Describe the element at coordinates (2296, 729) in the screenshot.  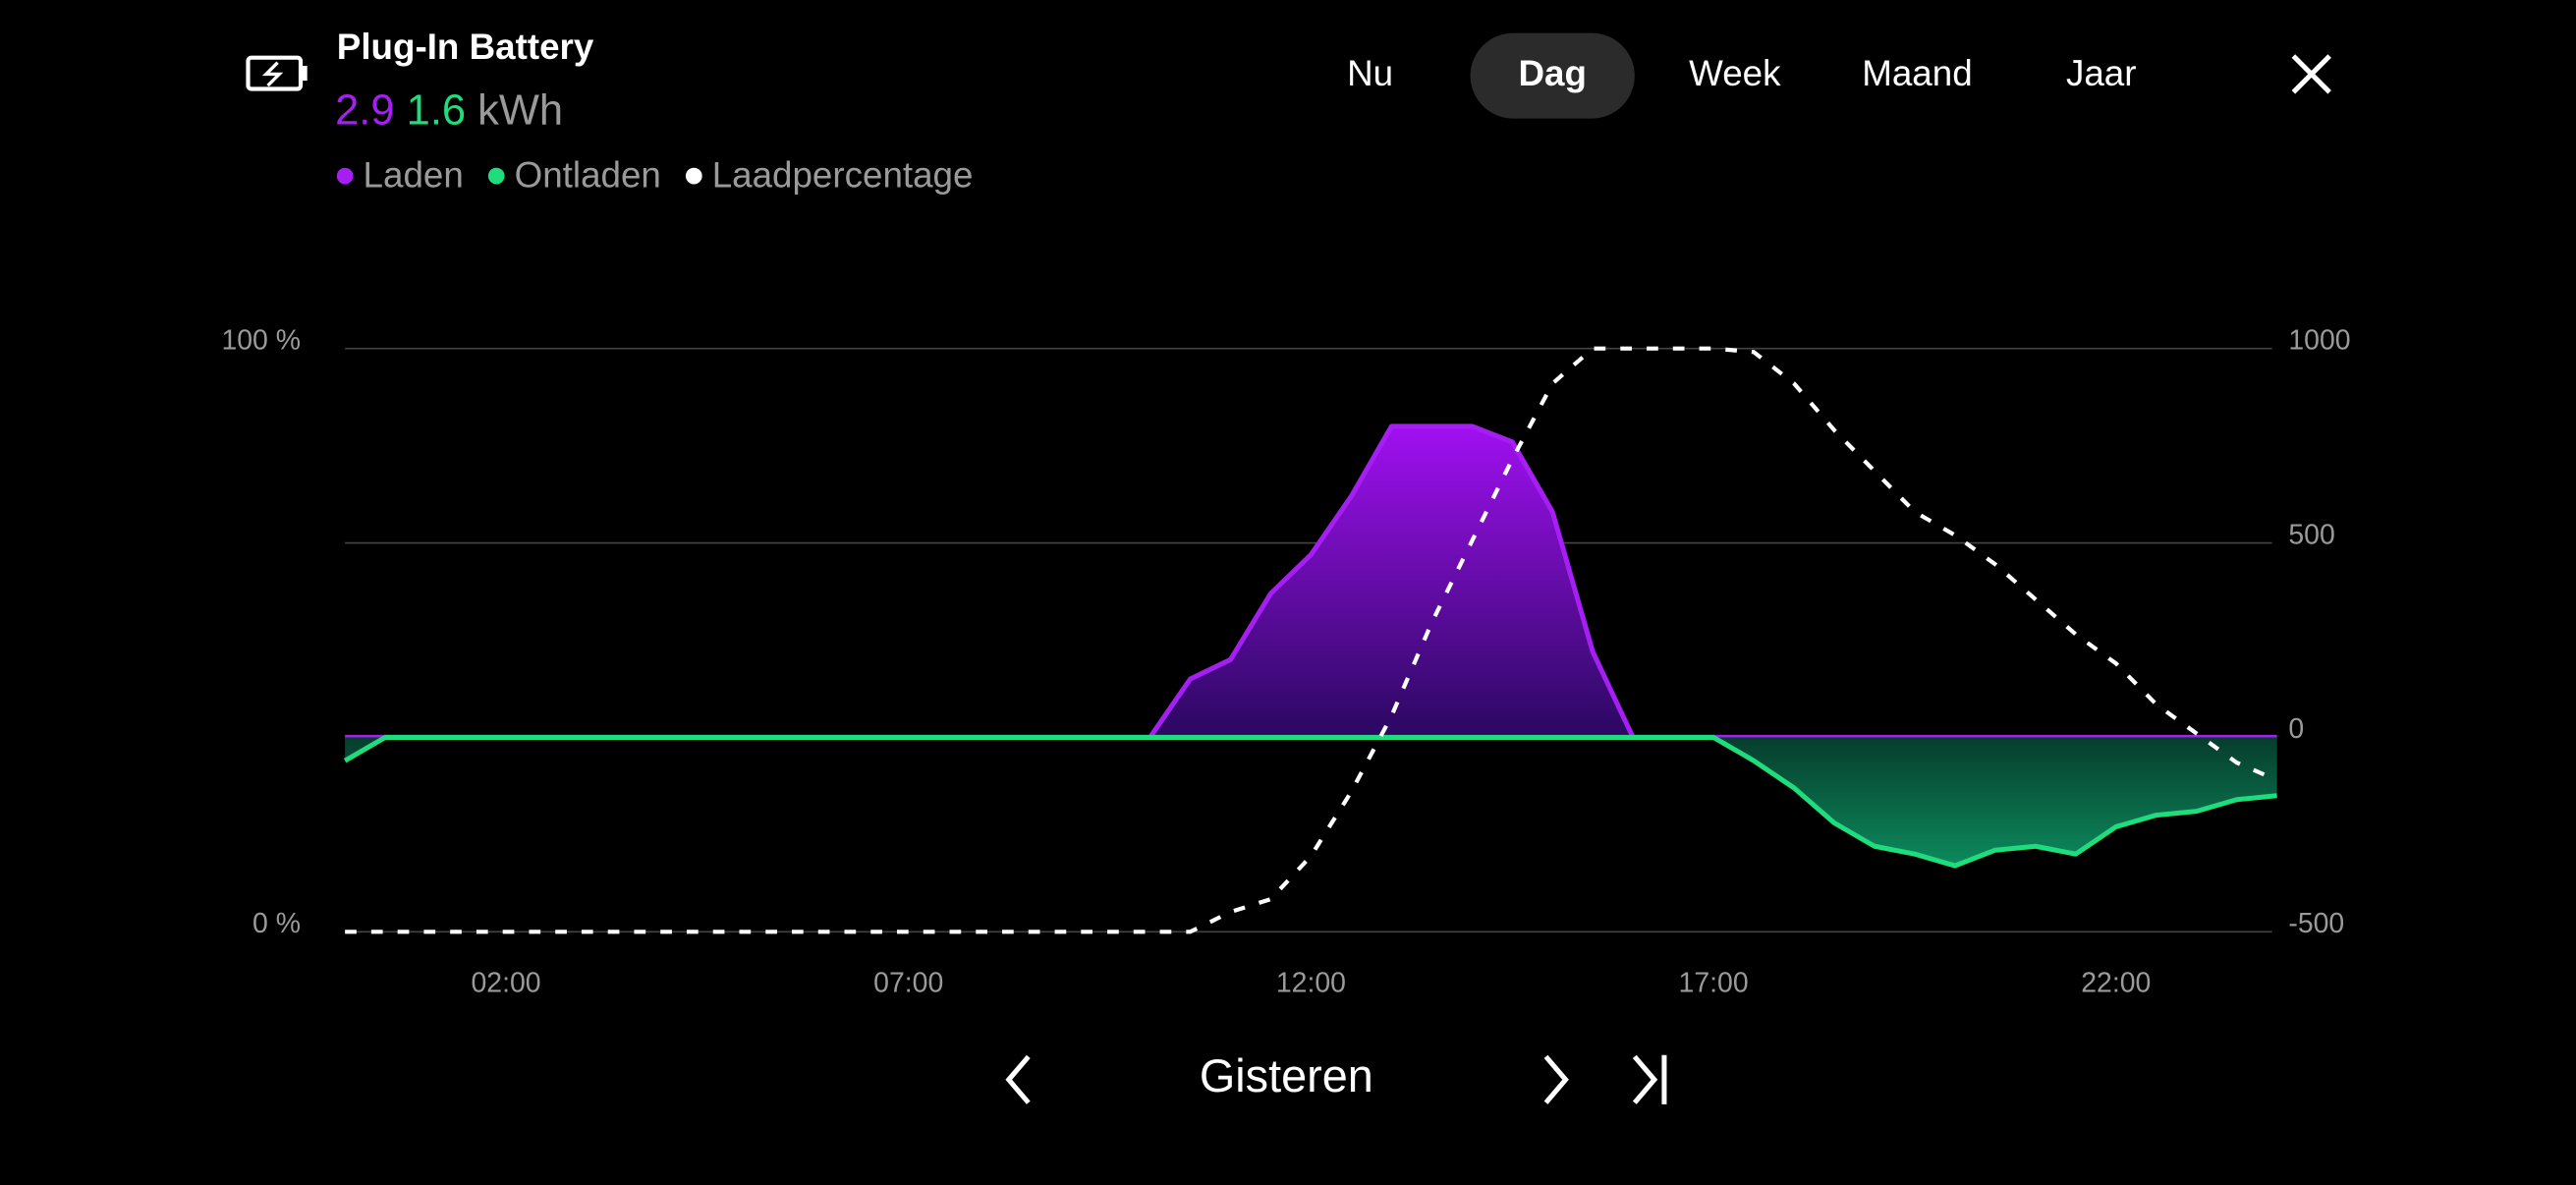
I see `y-tick-label: 0` at that location.